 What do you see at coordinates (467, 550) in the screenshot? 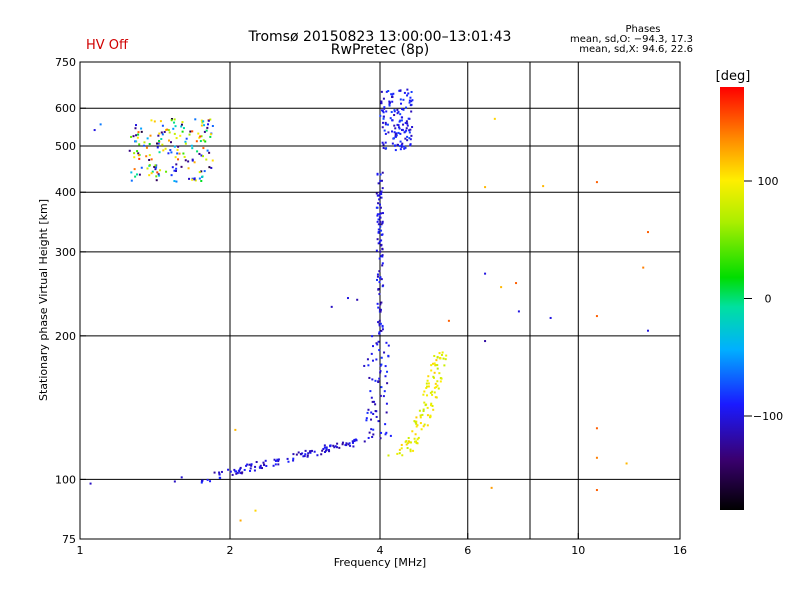
I see `x-tick-label: 6` at bounding box center [467, 550].